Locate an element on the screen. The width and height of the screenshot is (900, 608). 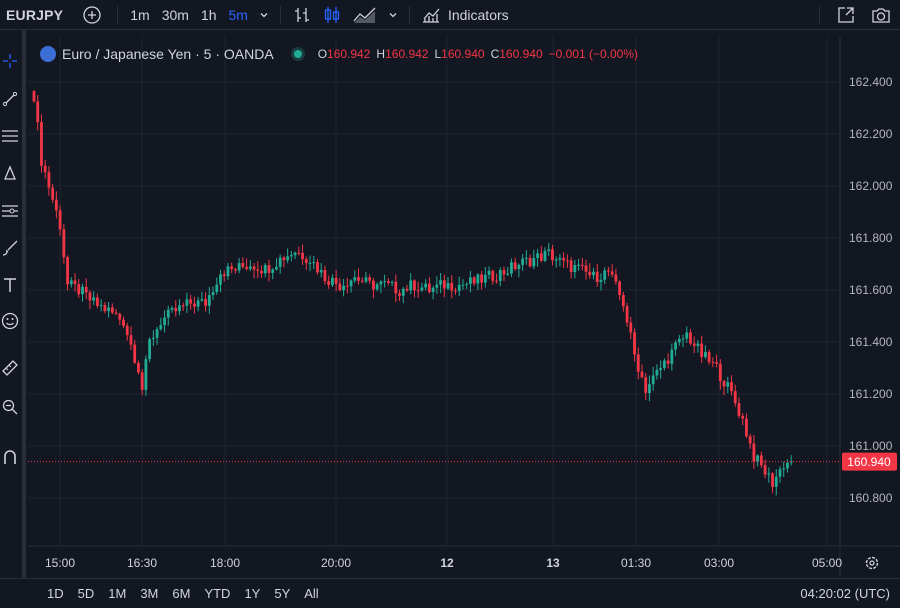
range-1m: 1M is located at coordinates (117, 593).